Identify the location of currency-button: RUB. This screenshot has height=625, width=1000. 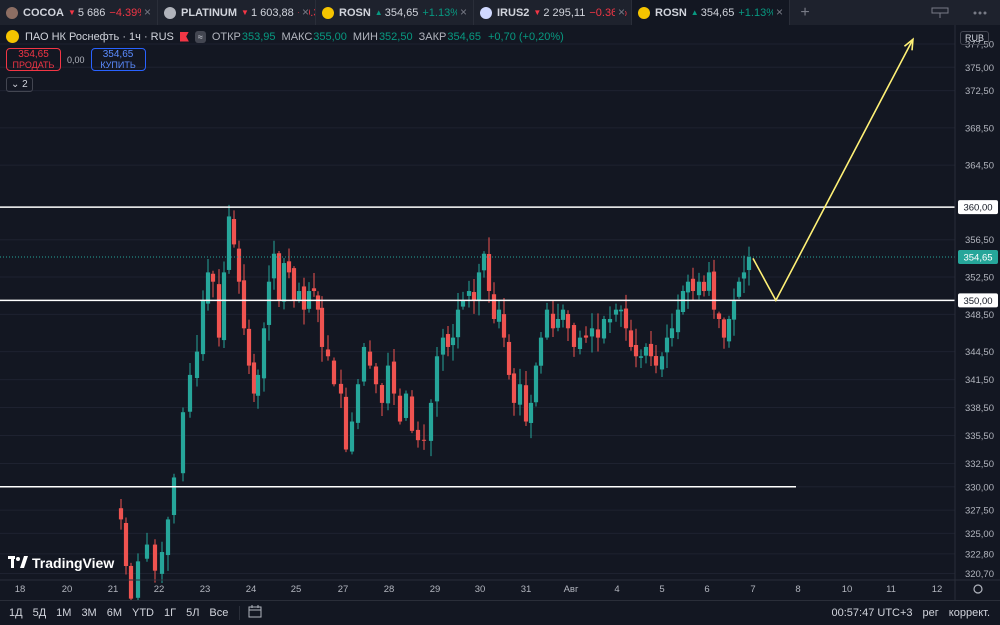
(975, 38).